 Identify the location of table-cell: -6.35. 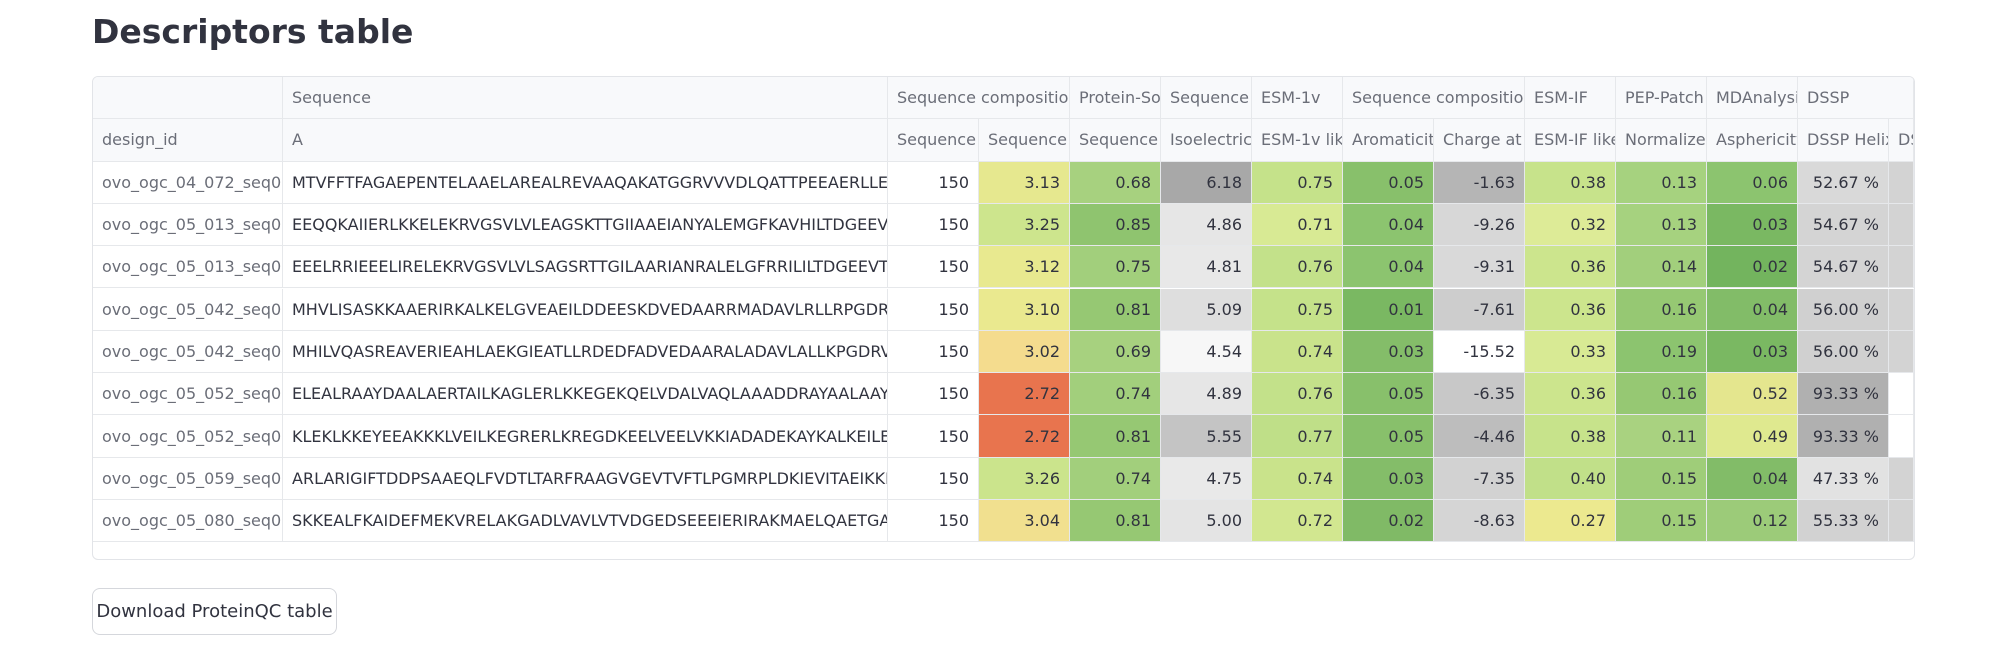
(1479, 394).